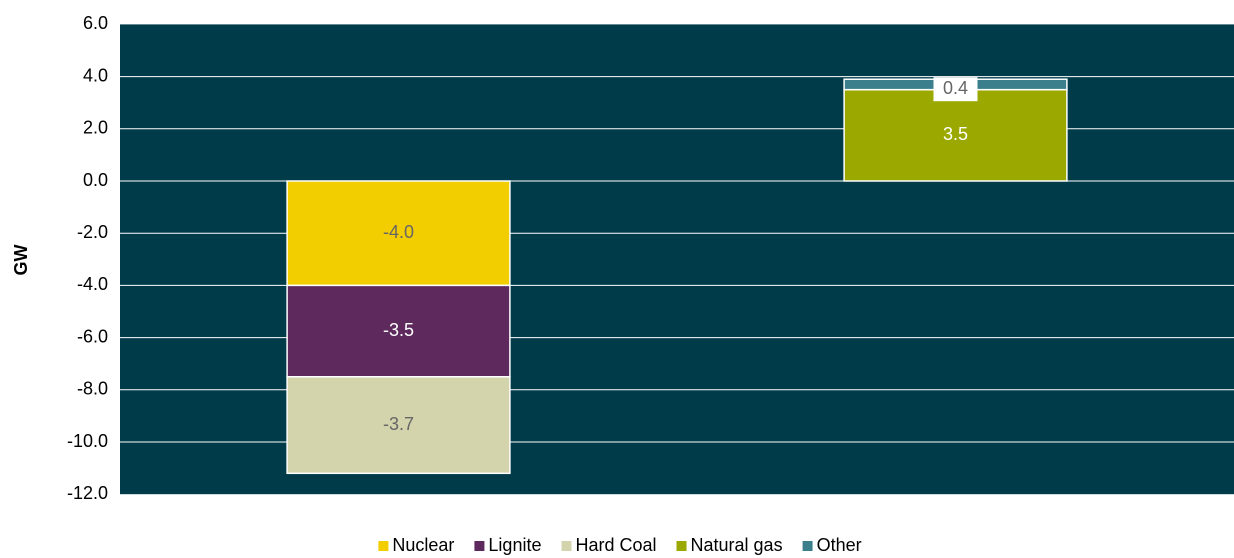 The width and height of the screenshot is (1234, 558). I want to click on y-tick-label: -10.0, so click(87, 441).